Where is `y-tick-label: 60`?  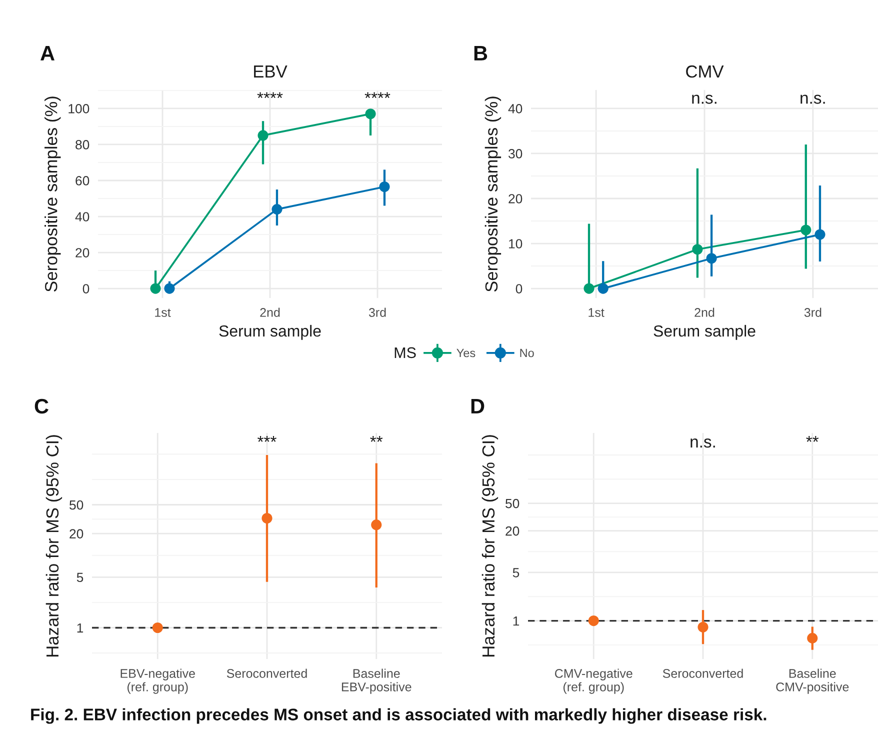 y-tick-label: 60 is located at coordinates (83, 181).